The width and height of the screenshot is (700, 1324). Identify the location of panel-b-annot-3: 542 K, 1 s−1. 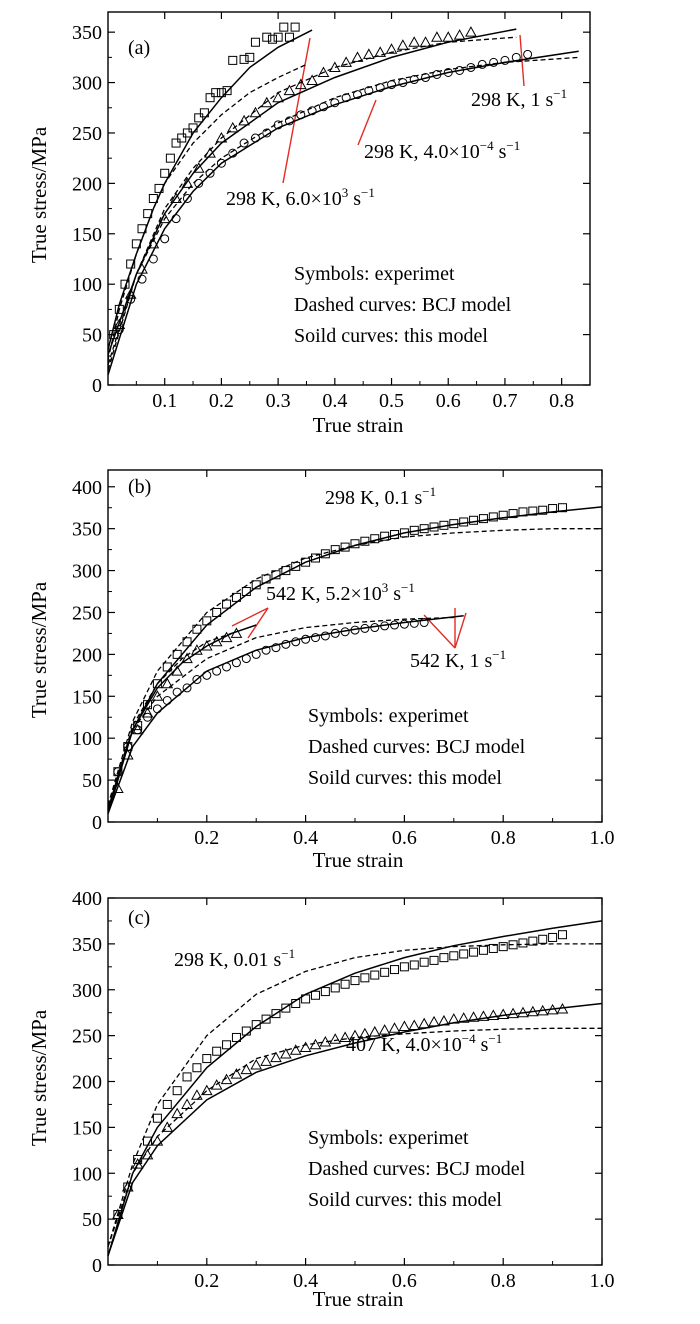
(458, 659).